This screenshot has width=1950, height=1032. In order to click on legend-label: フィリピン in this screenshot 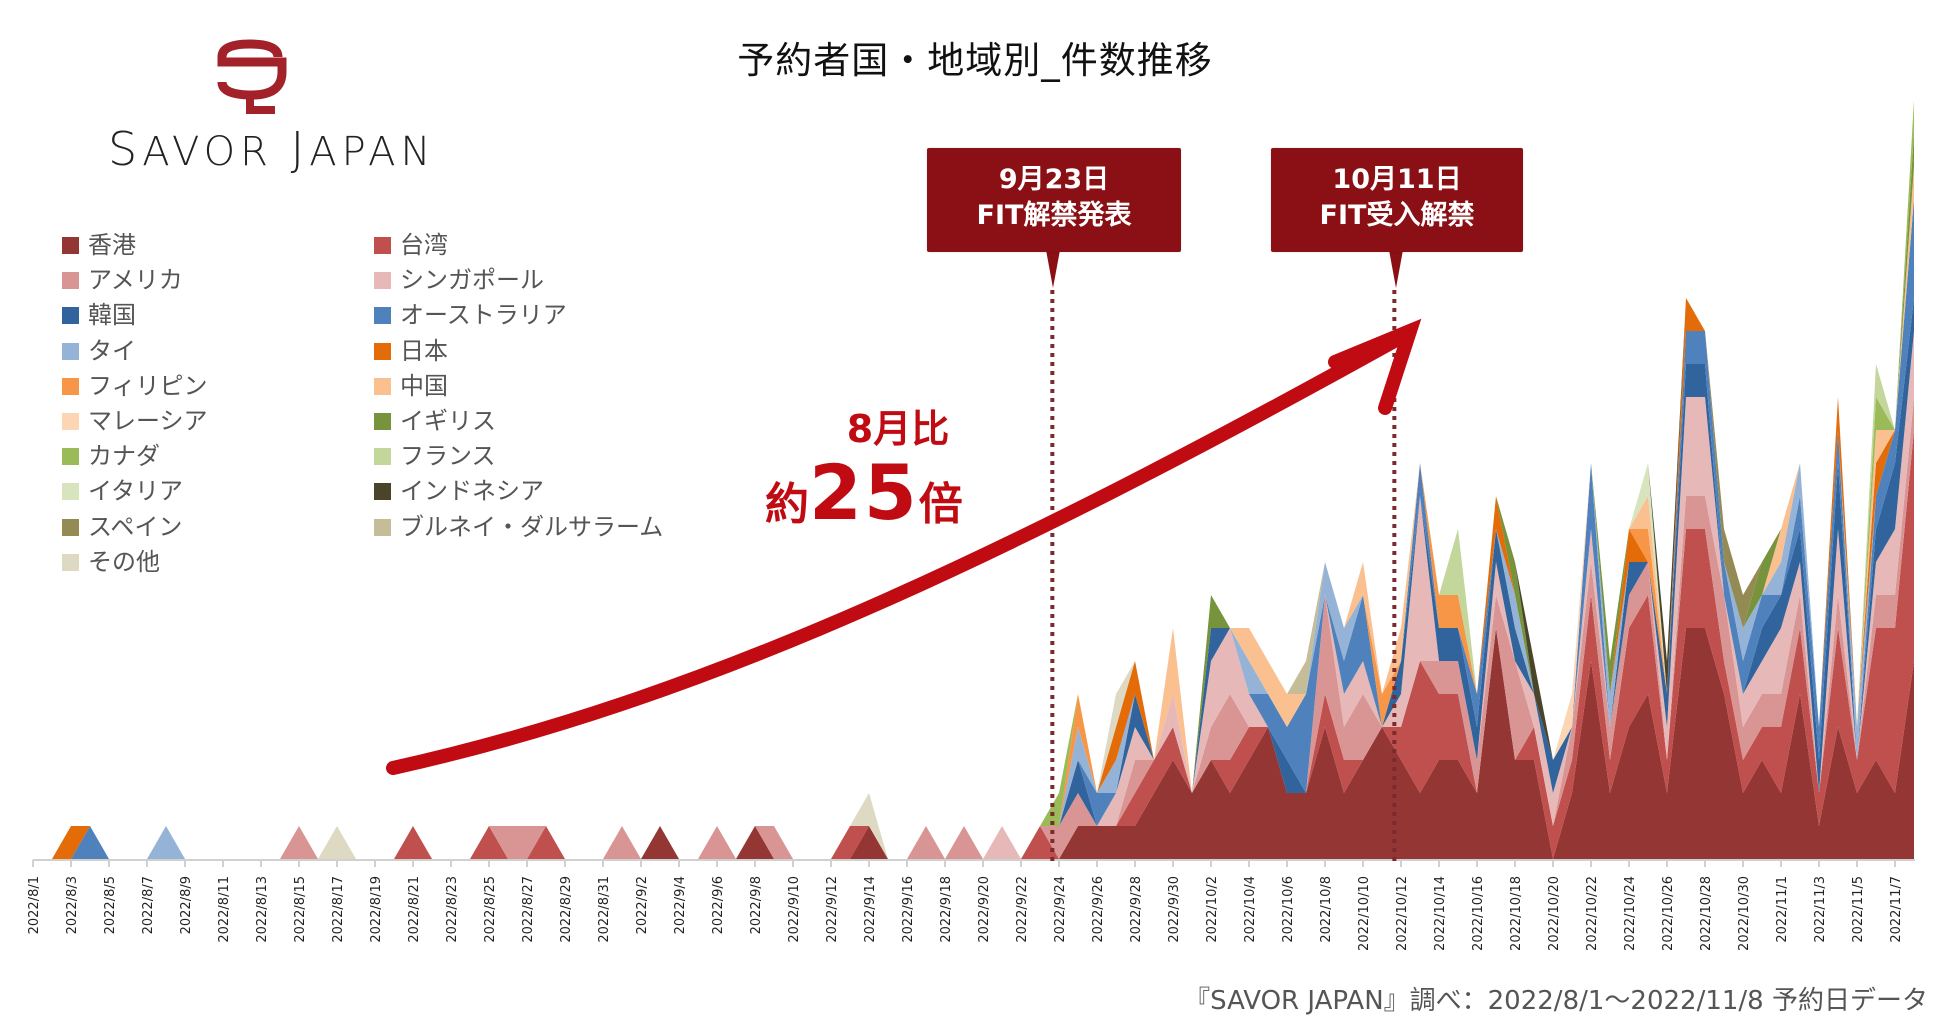, I will do `click(148, 385)`.